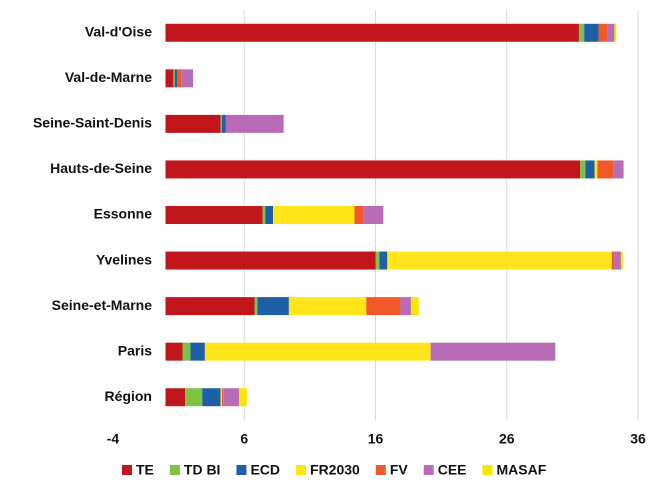  Describe the element at coordinates (123, 214) in the screenshot. I see `y-tick-label: Essonne` at that location.